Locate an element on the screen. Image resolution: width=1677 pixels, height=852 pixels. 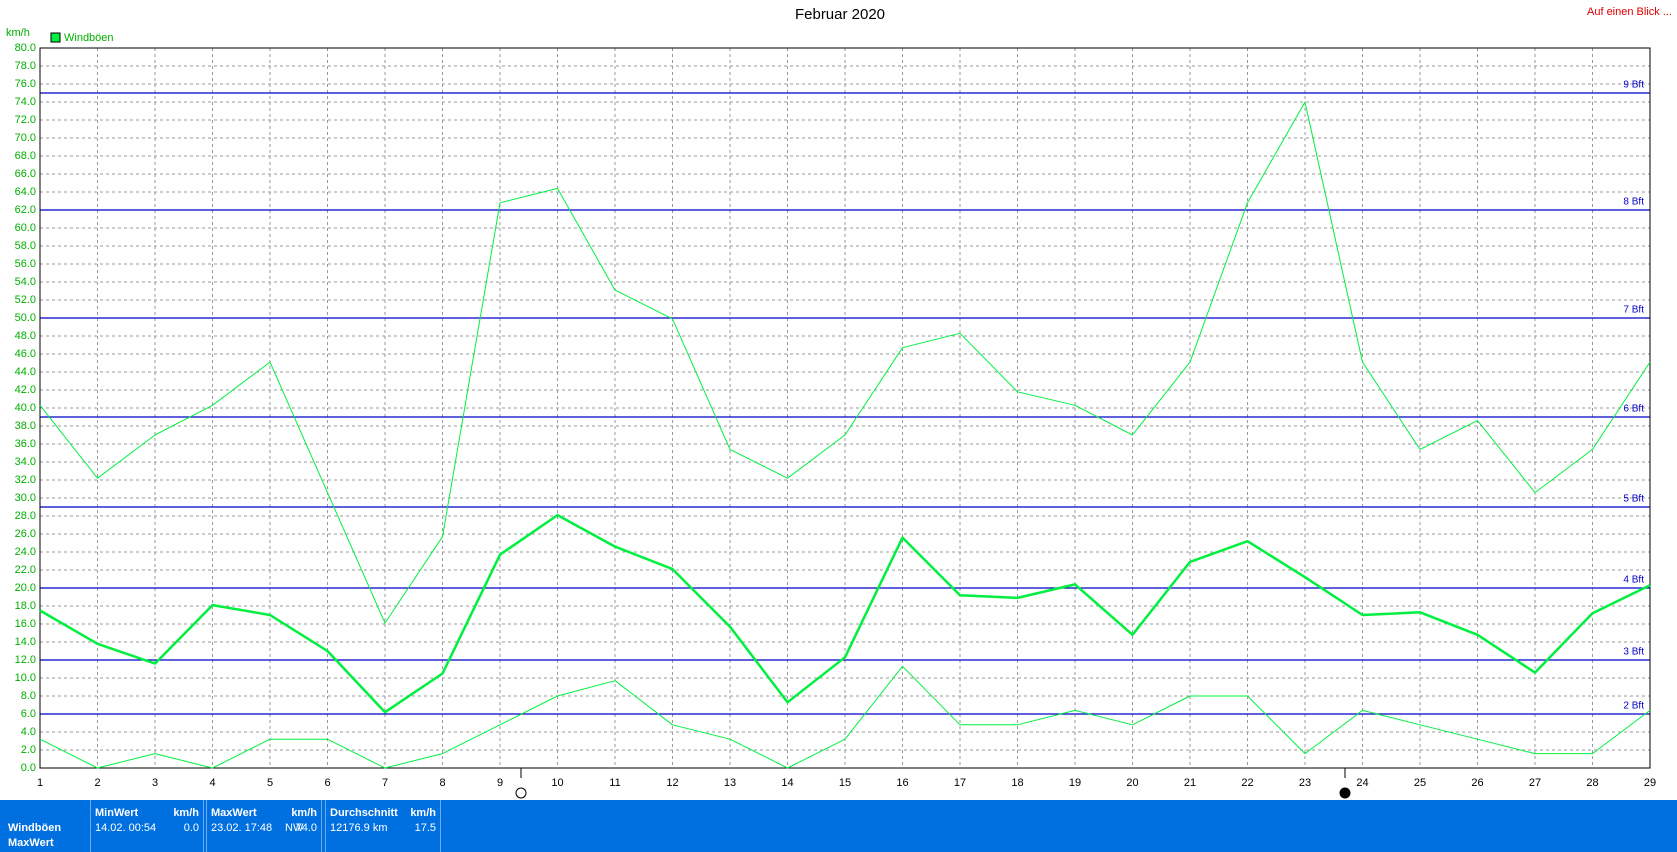
x-tick-label: 8 is located at coordinates (442, 783).